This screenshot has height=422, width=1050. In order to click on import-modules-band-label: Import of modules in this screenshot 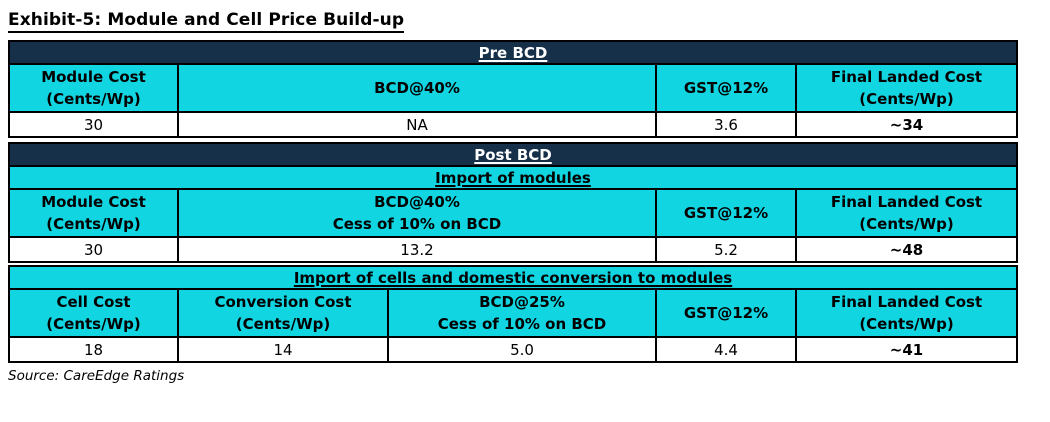, I will do `click(513, 177)`.